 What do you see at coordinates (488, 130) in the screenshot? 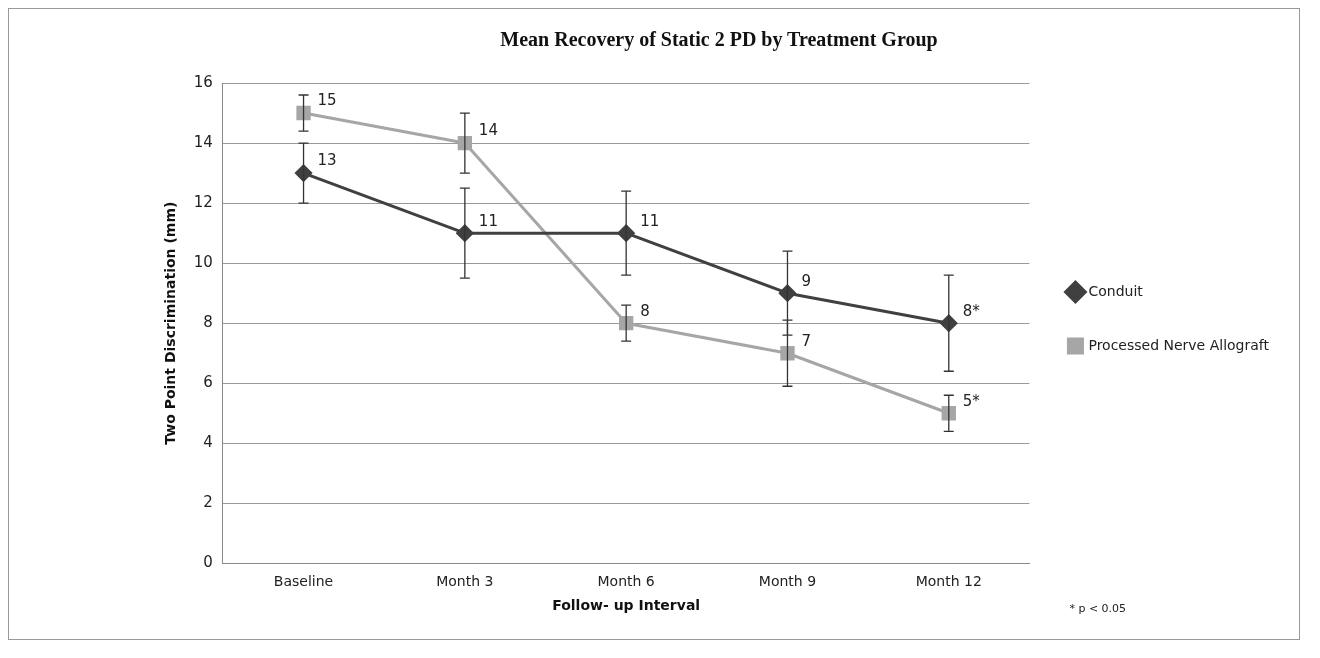
I see `data-label: 14` at bounding box center [488, 130].